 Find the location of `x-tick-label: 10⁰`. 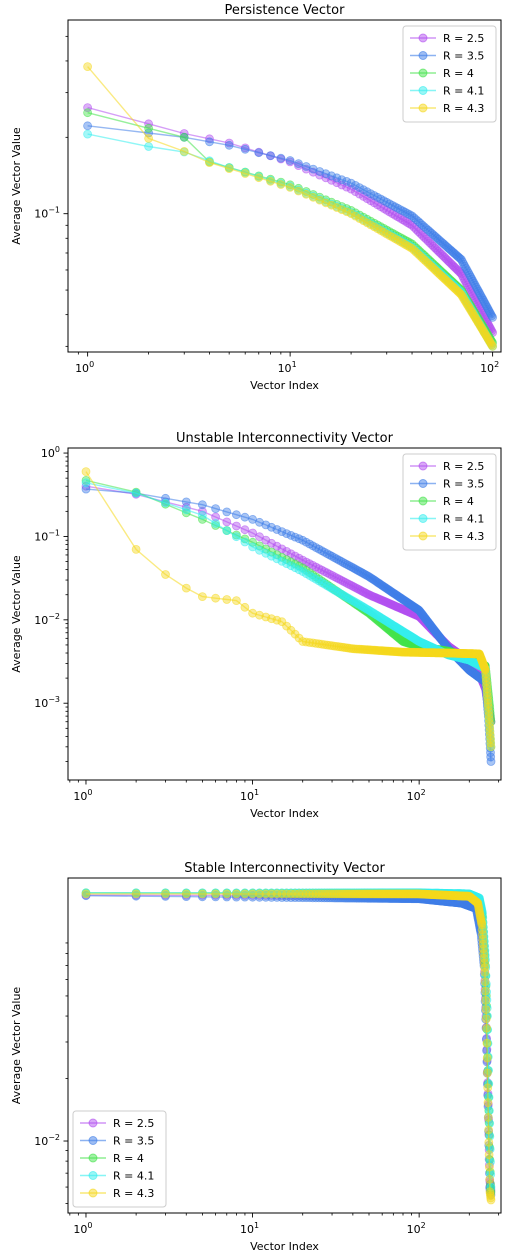

x-tick-label: 10⁰ is located at coordinates (82, 1228).